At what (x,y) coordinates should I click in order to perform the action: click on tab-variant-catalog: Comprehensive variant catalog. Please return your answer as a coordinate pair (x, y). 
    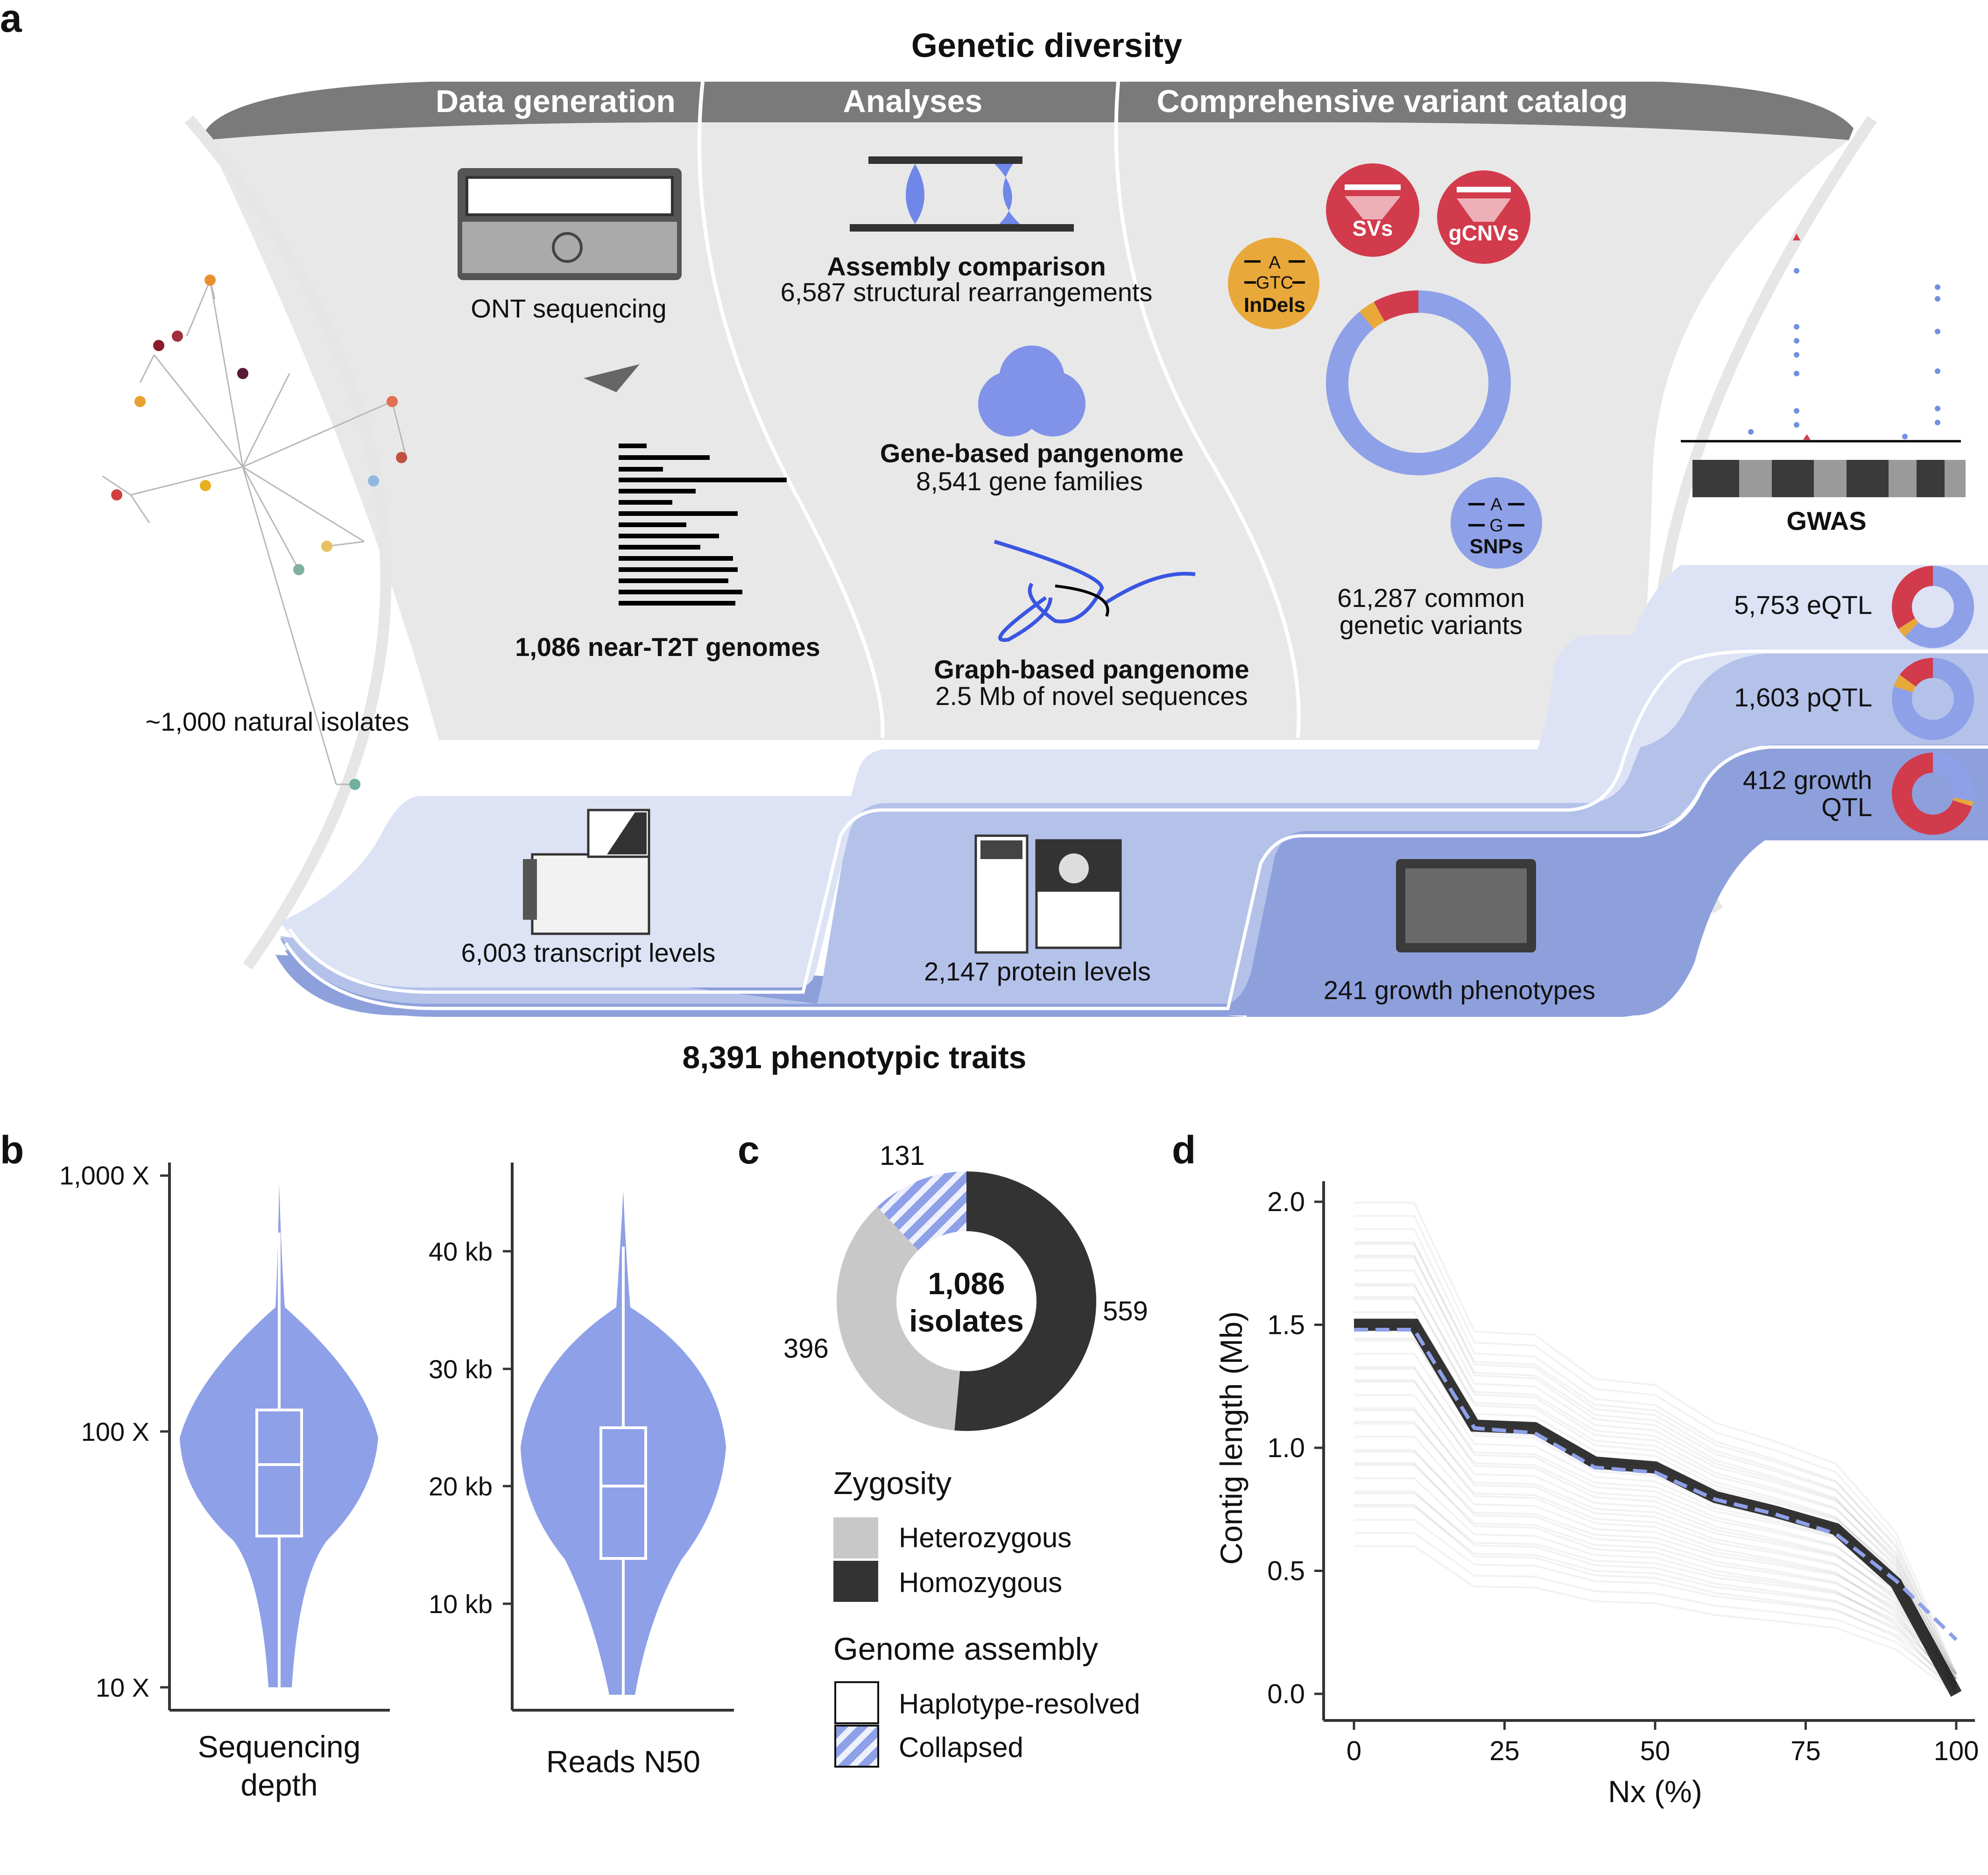
    Looking at the image, I should click on (1392, 101).